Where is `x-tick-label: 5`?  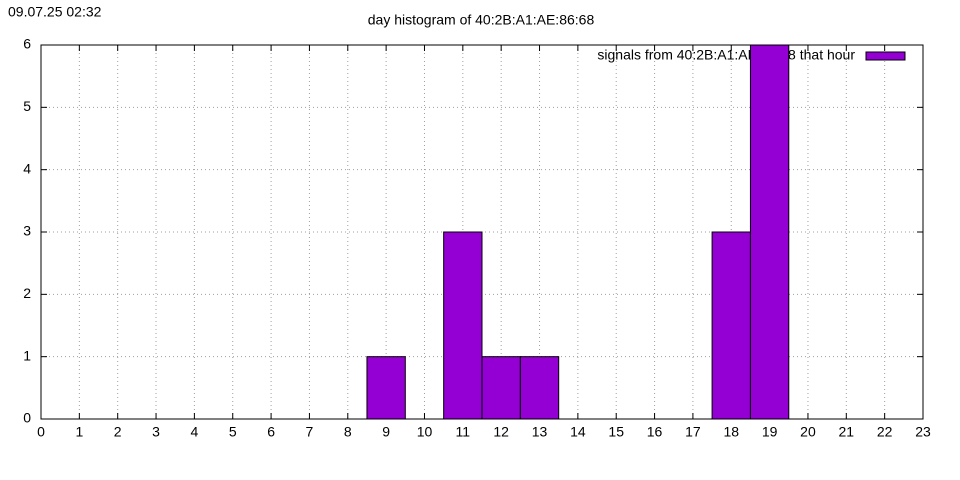 x-tick-label: 5 is located at coordinates (233, 432).